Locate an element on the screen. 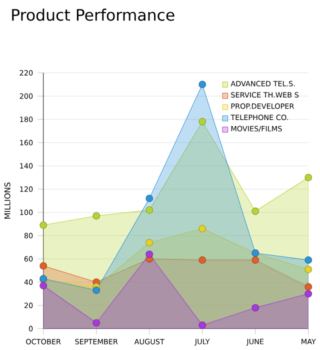 The height and width of the screenshot is (350, 320). chart-title: Product Performance is located at coordinates (93, 14).